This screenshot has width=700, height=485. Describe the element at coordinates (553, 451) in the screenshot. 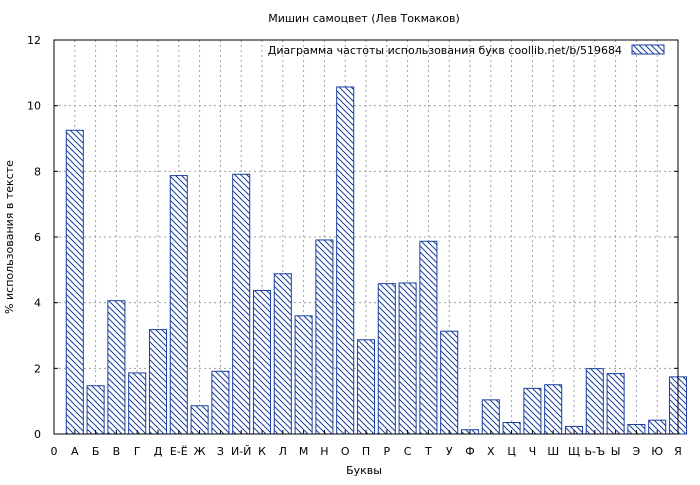

I see `x-tick-label: Ш` at that location.